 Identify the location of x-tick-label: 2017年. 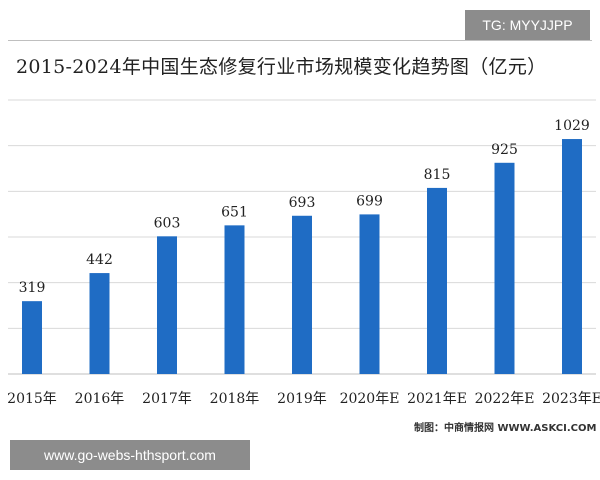
(167, 399).